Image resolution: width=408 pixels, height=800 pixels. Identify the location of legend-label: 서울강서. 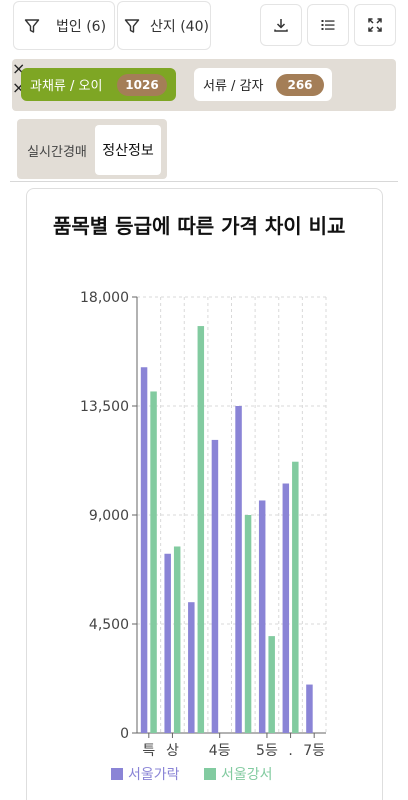
(247, 775).